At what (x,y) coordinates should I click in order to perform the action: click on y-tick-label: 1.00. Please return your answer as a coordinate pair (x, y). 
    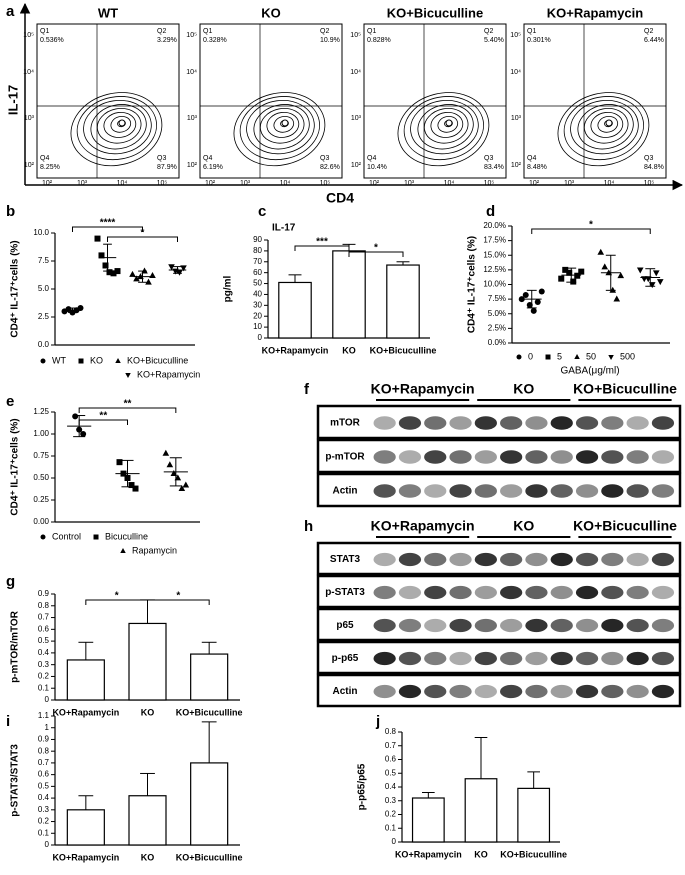
    Looking at the image, I should click on (41, 433).